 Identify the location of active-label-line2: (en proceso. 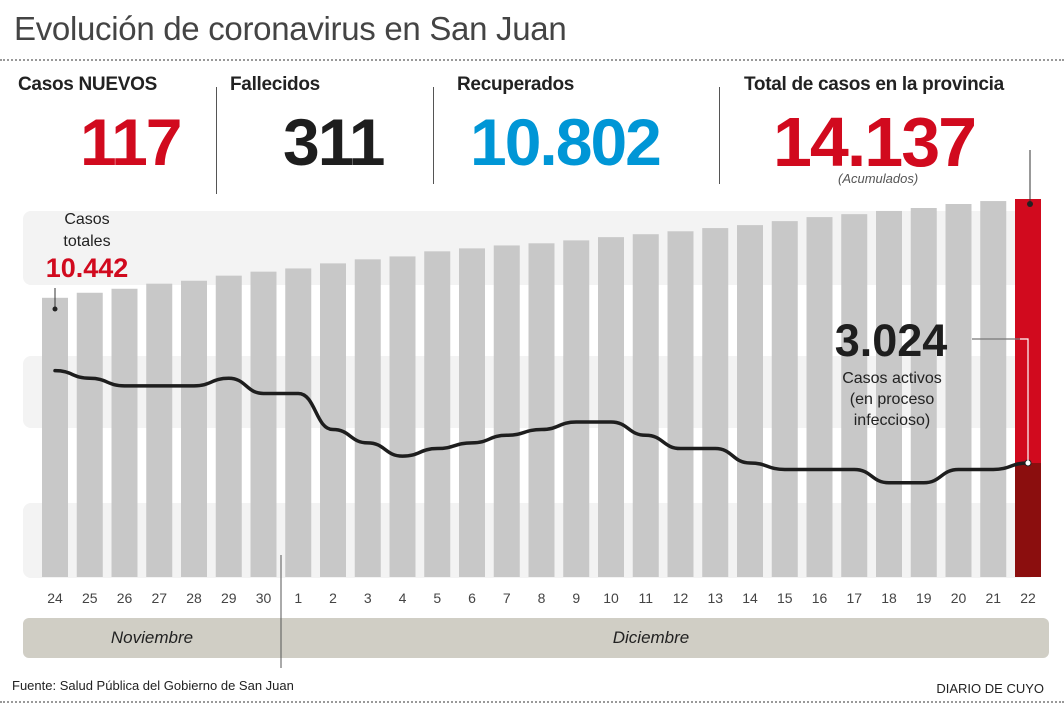
(892, 399).